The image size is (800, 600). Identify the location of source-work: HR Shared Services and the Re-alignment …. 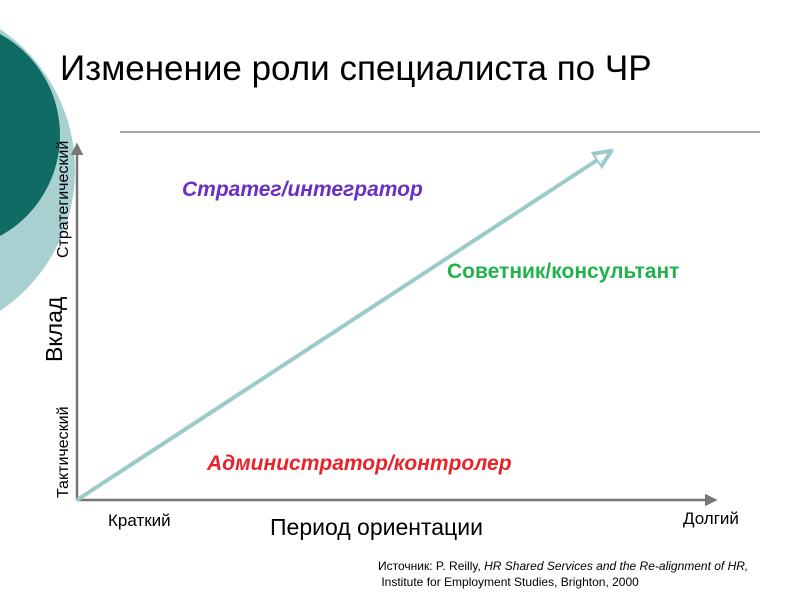
(616, 566).